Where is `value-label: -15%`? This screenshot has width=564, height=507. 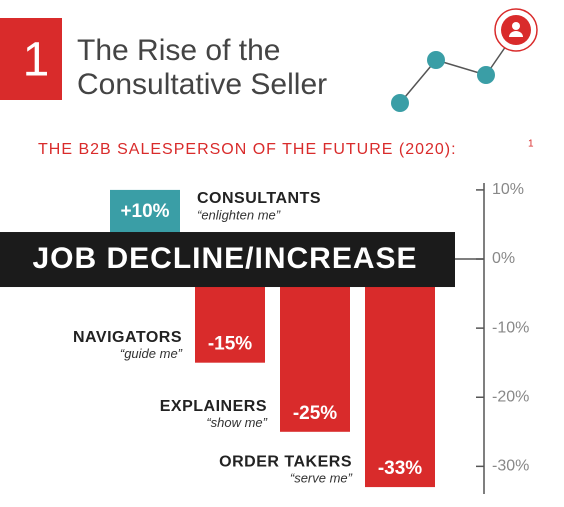 value-label: -15% is located at coordinates (230, 344).